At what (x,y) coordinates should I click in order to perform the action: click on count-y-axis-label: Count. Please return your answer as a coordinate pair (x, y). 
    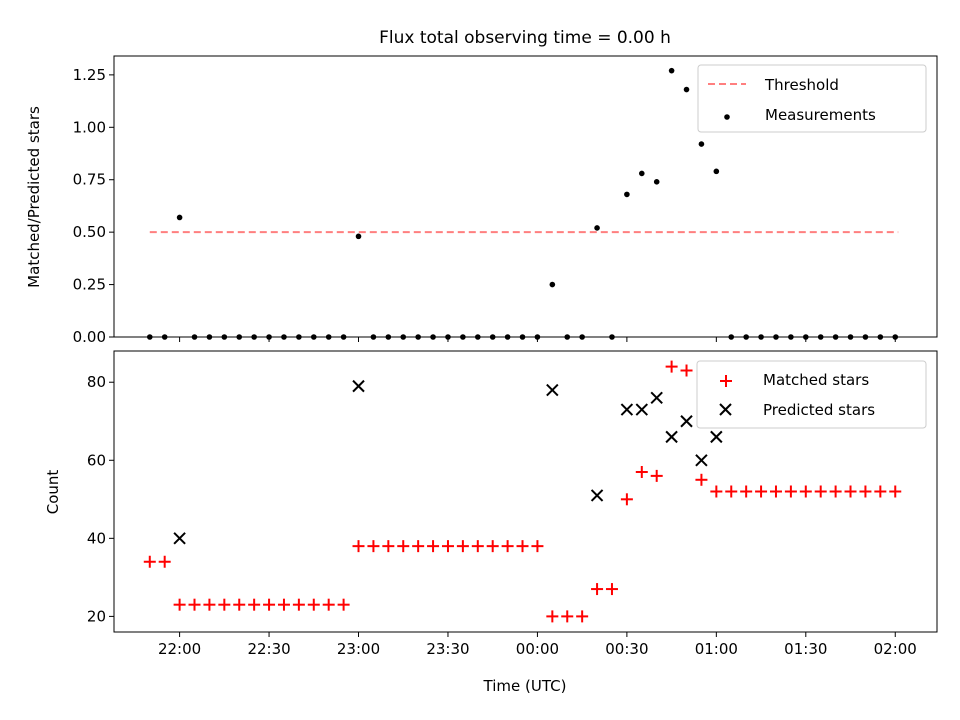
    Looking at the image, I should click on (53, 492).